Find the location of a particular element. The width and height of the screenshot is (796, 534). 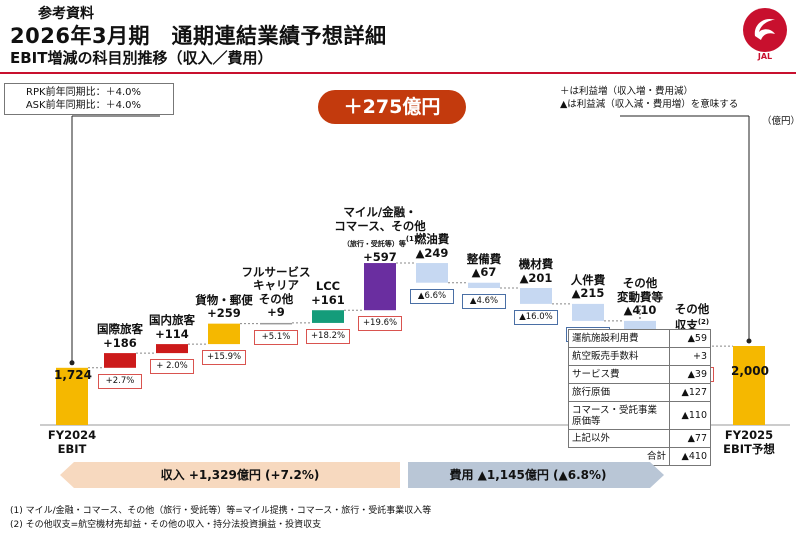

cost-summary: 費用 ▲1,145億円 (▲6.8%) is located at coordinates (528, 475).